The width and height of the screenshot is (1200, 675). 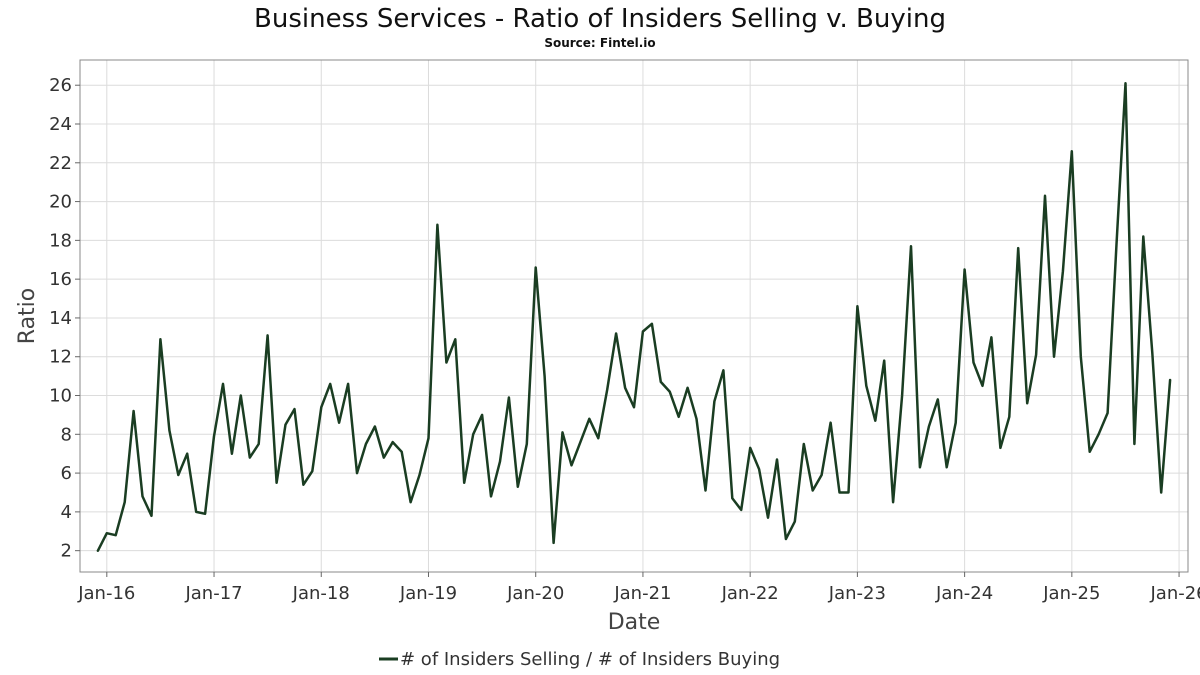 What do you see at coordinates (60, 85) in the screenshot?
I see `y-tick-label: 26` at bounding box center [60, 85].